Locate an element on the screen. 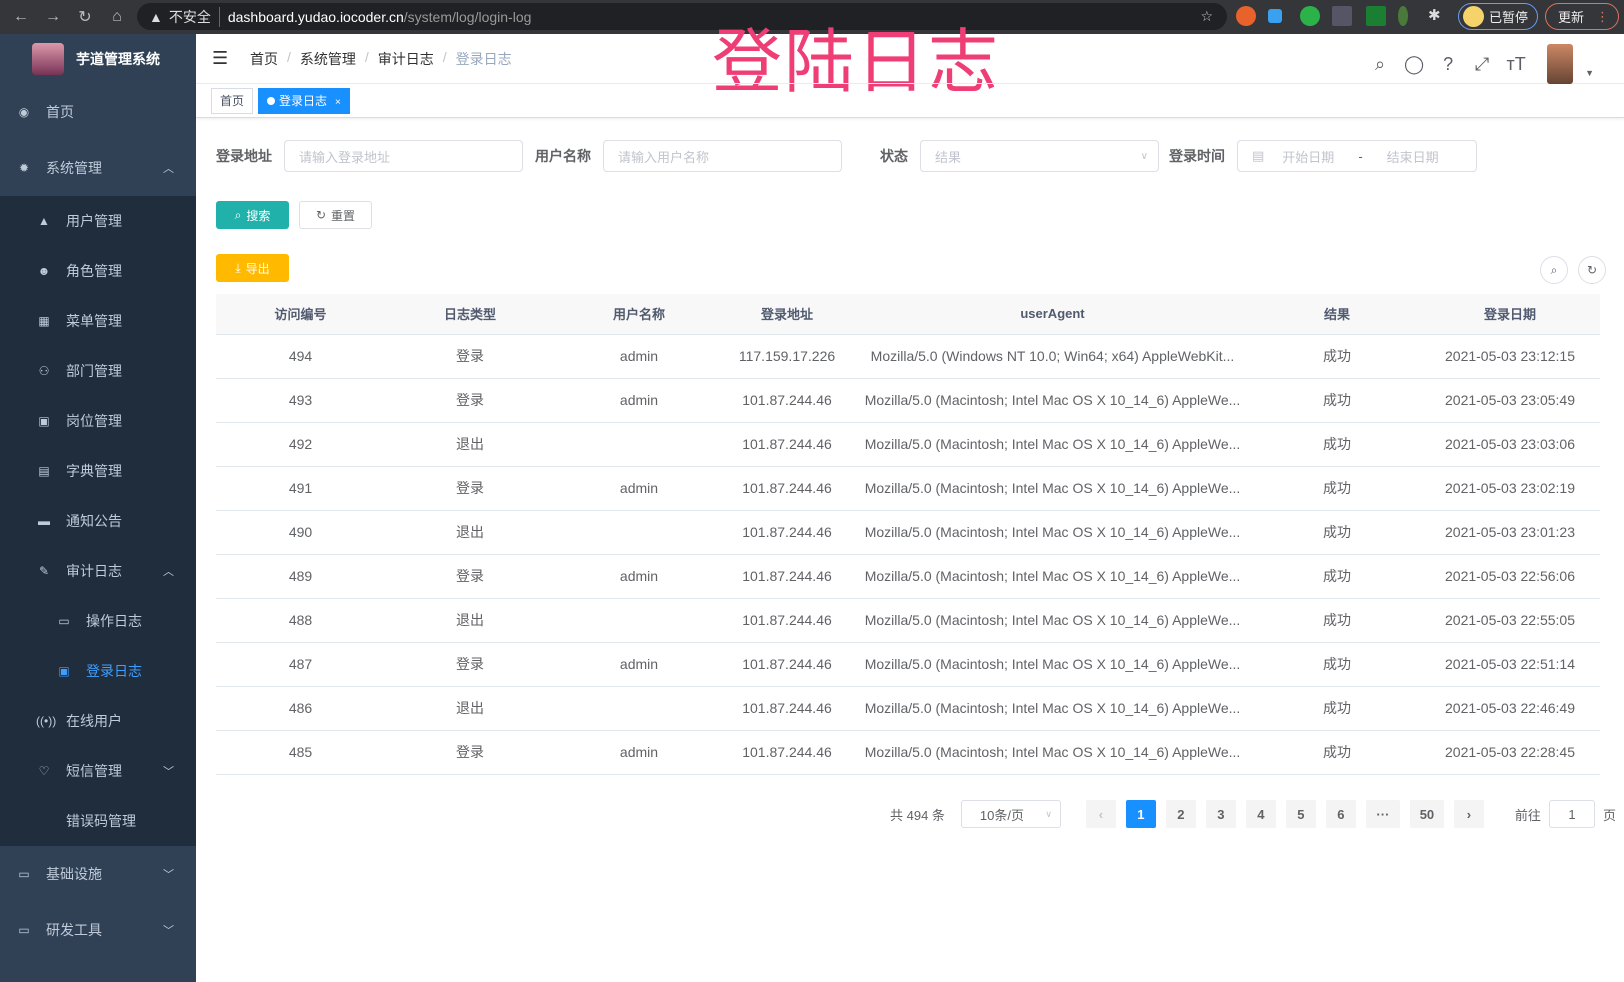  sidebar-item-label: 错误码管理 is located at coordinates (101, 821).